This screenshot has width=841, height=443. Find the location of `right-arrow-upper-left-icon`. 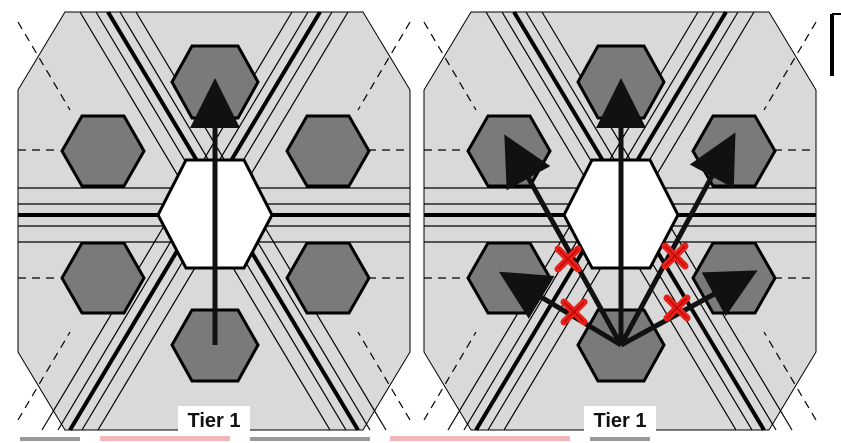

right-arrow-upper-left-icon is located at coordinates (564, 240).